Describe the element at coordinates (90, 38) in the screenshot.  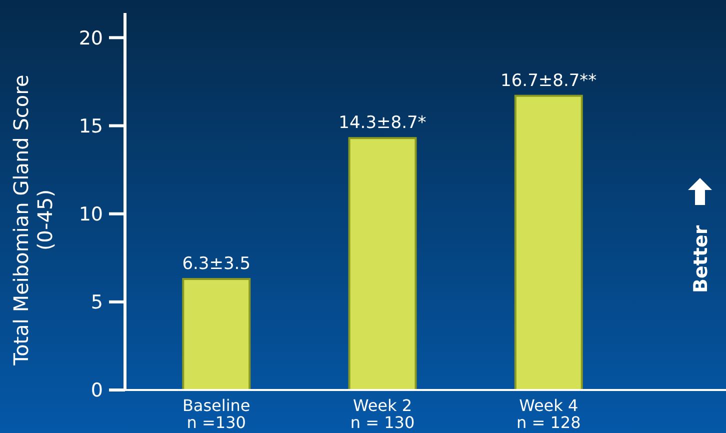
I see `y-tick-label: 20` at that location.